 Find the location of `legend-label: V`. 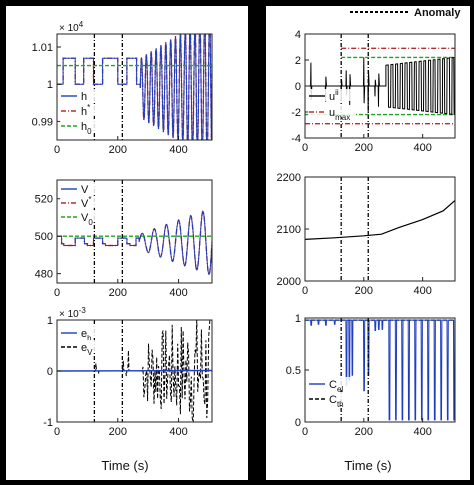

legend-label: V is located at coordinates (85, 190).